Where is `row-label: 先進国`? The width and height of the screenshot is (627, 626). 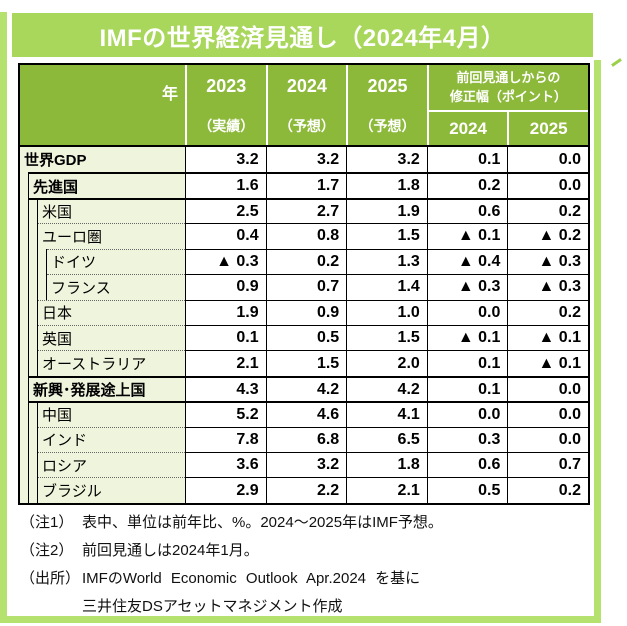 row-label: 先進国 is located at coordinates (107, 184).